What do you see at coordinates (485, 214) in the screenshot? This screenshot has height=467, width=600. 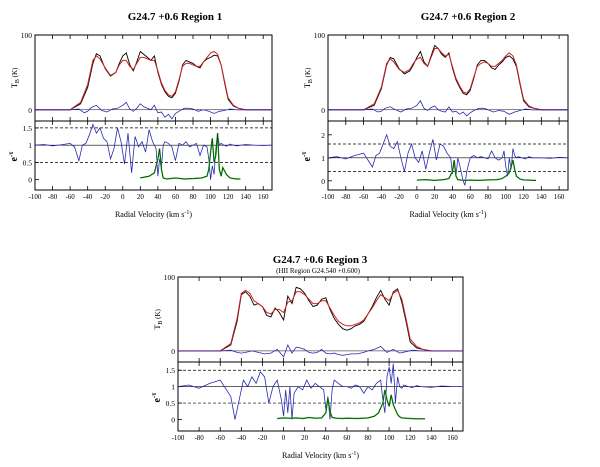 I see `x-label-end: )` at bounding box center [485, 214].